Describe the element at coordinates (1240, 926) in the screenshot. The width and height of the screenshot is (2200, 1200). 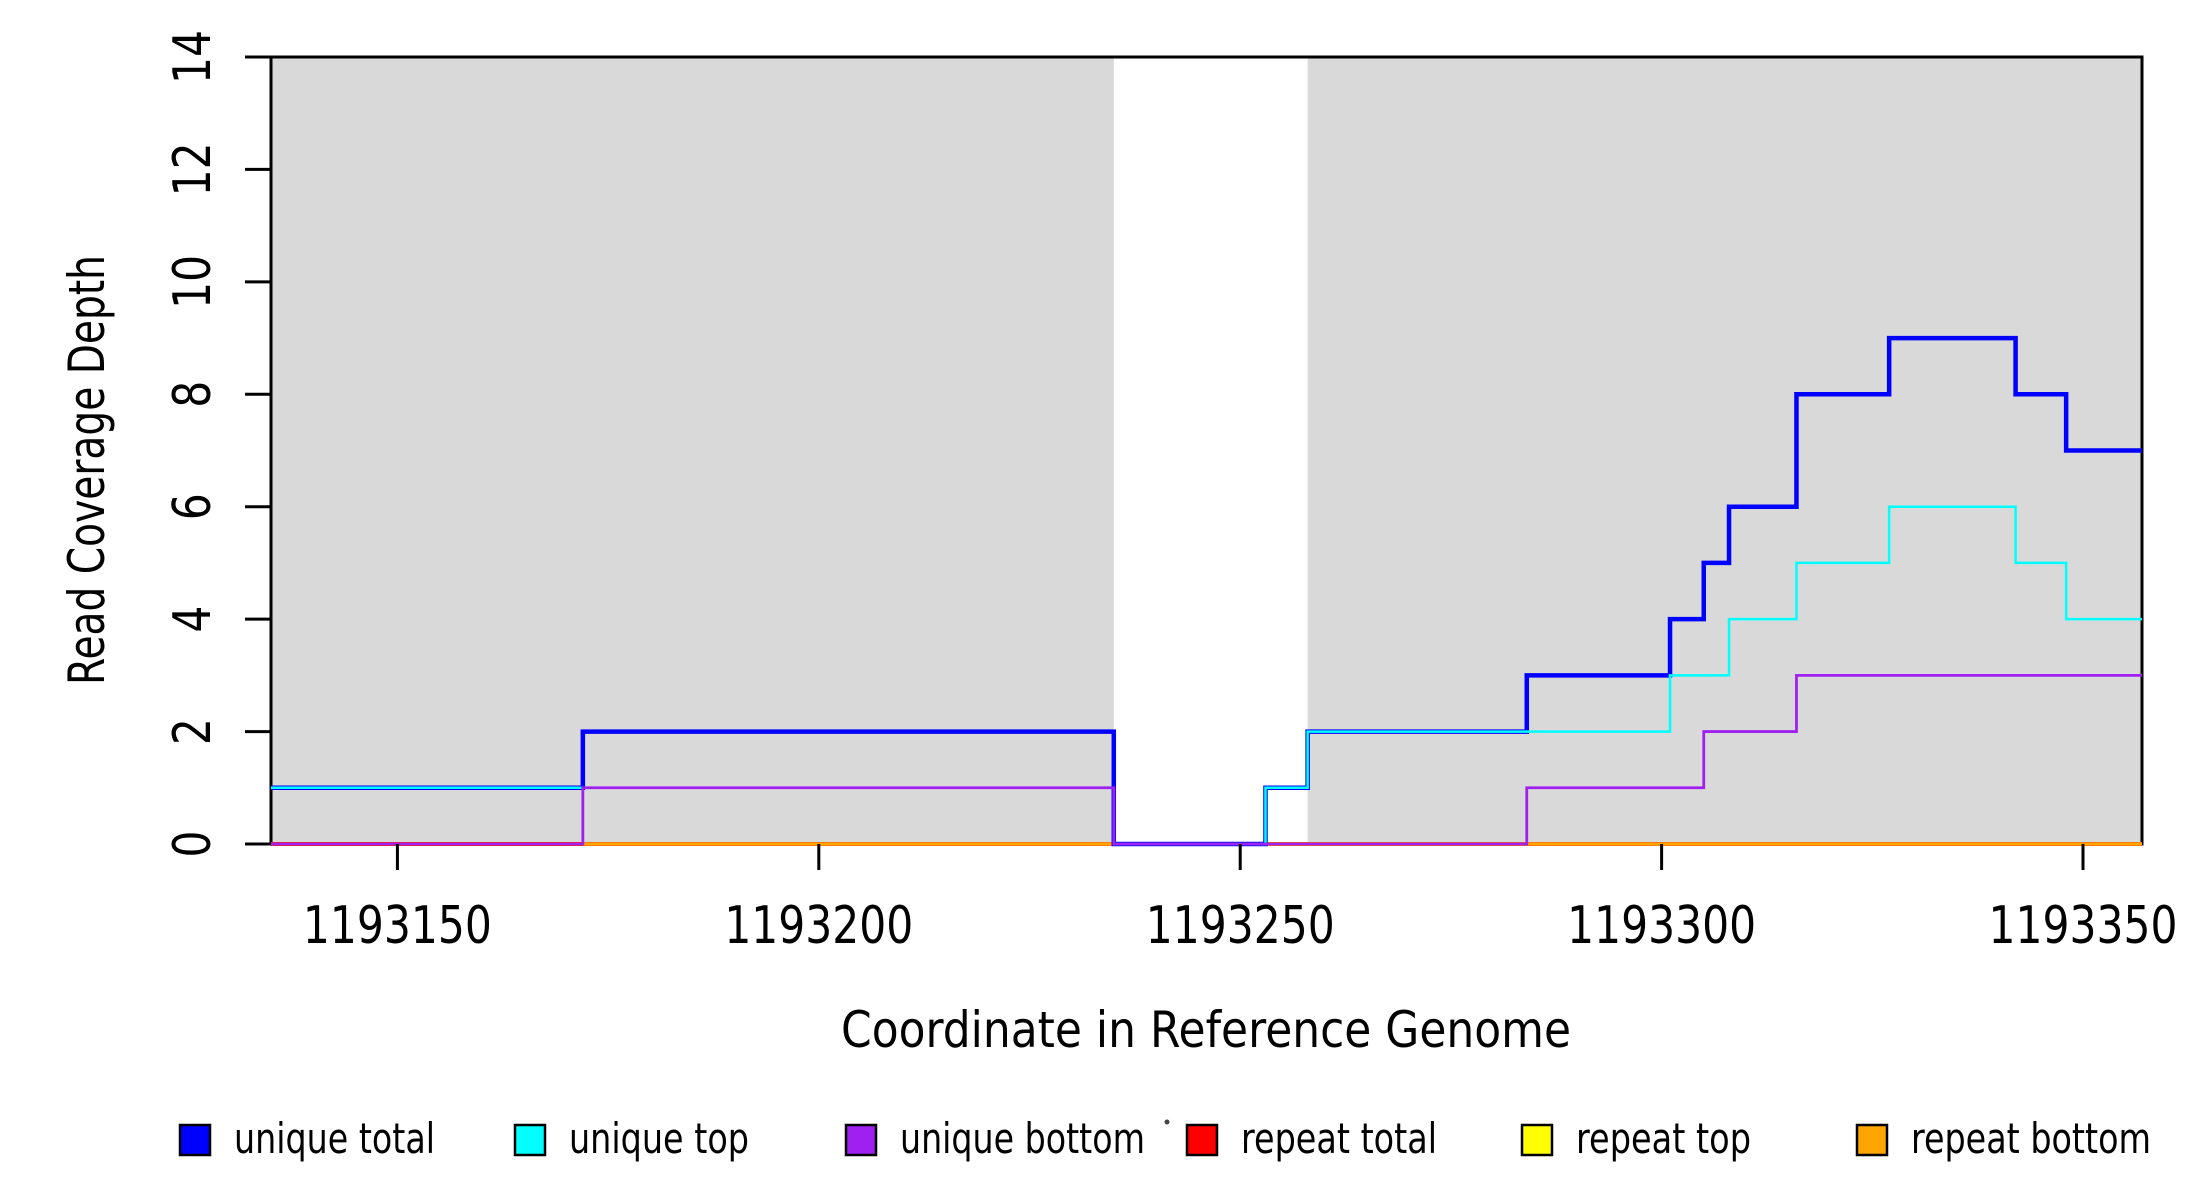
I see `x-tick-label: 1193250` at that location.